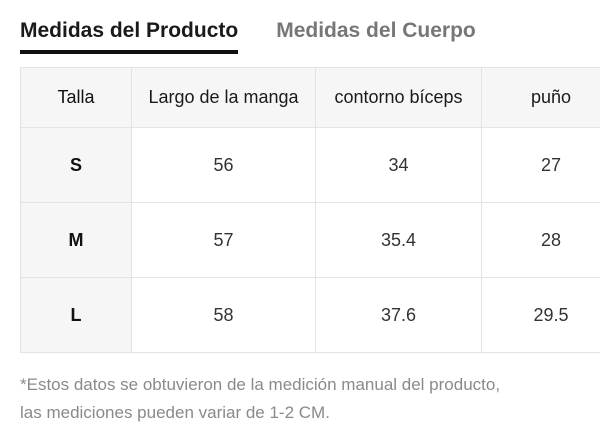 The image size is (600, 440). Describe the element at coordinates (398, 97) in the screenshot. I see `header-bicep-circumference: contorno bíceps` at that location.